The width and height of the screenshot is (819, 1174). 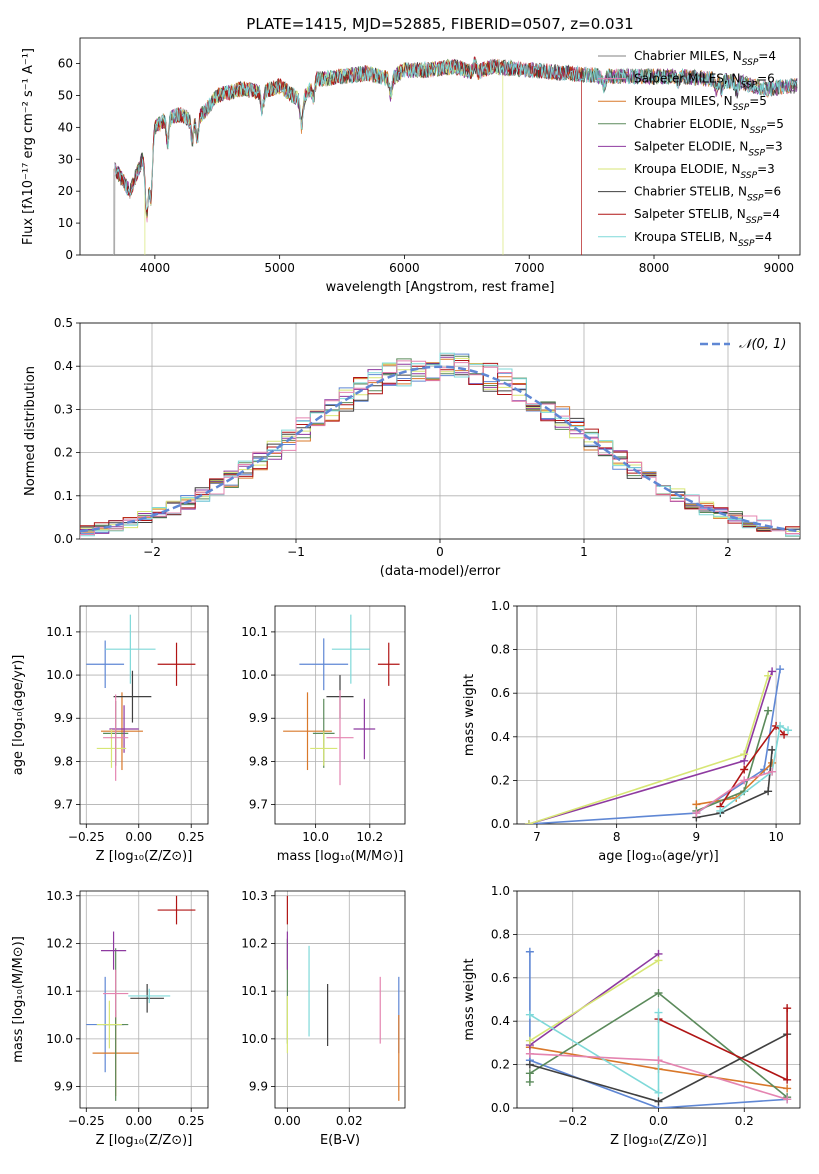 I want to click on legend-entry-name: Chabrier STELIB, N, so click(x=690, y=192).